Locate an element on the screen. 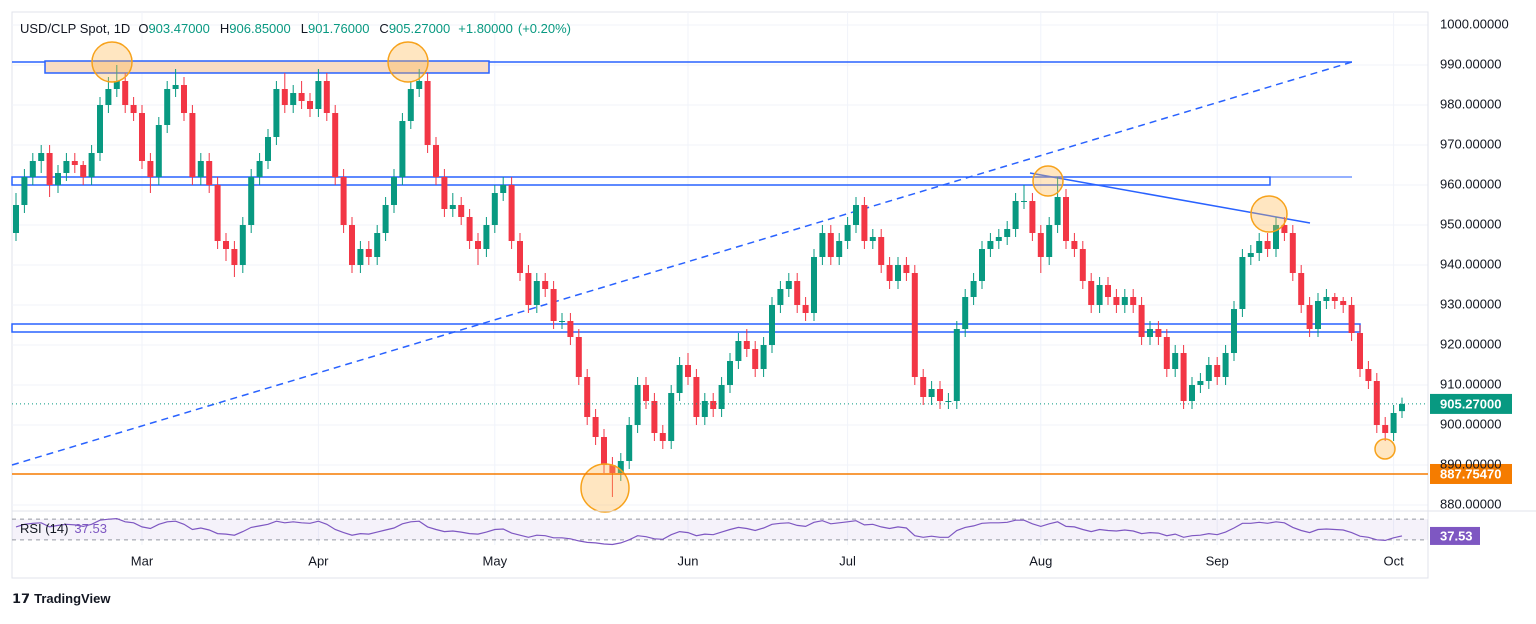 The width and height of the screenshot is (1536, 624). x-tick-label: Oct is located at coordinates (1393, 560).